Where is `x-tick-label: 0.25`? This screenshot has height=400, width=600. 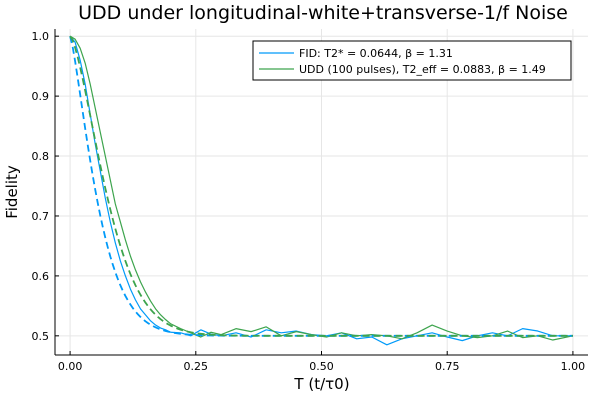 x-tick-label: 0.25 is located at coordinates (196, 366).